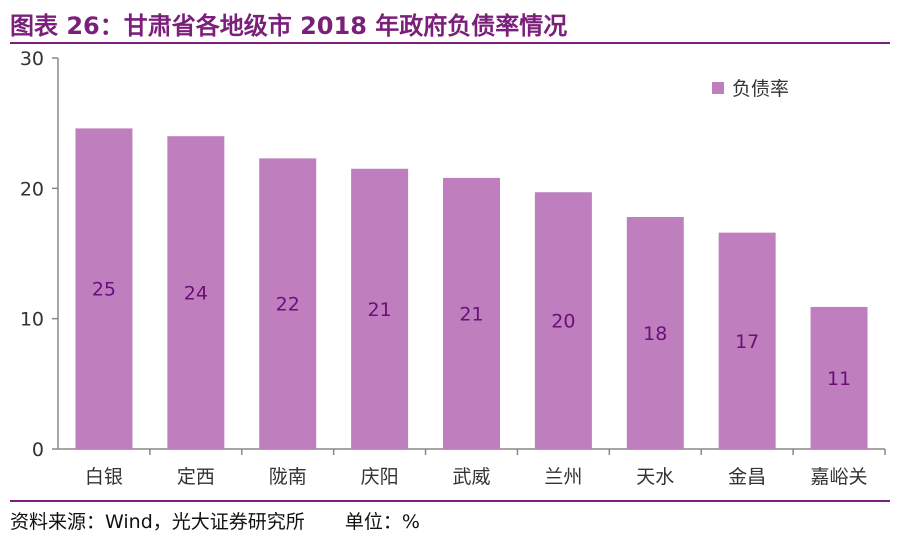  I want to click on x-tick-label: 庆阳, so click(380, 477).